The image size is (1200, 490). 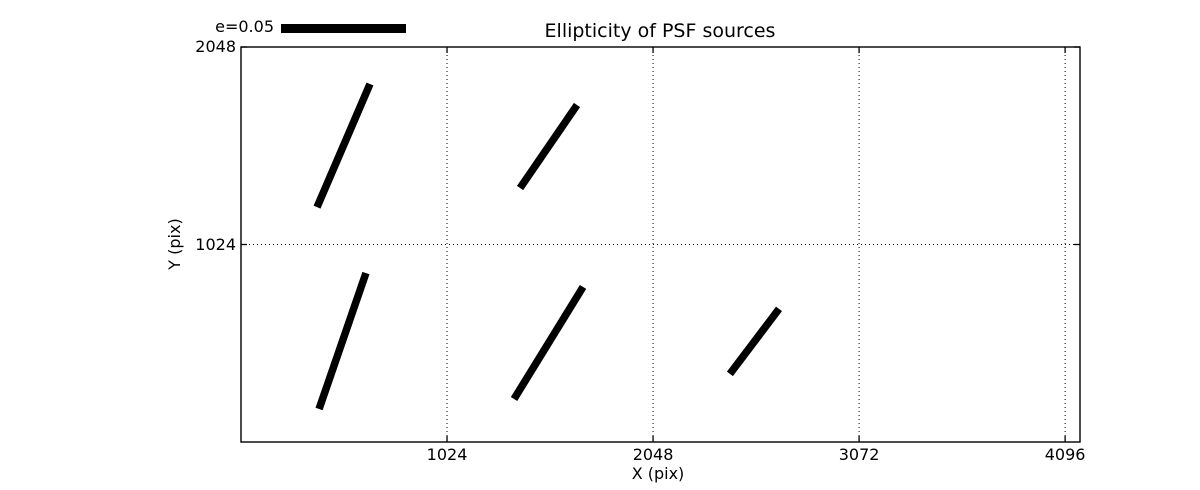 What do you see at coordinates (660, 31) in the screenshot?
I see `chart-title: Ellipticity of PSF sources` at bounding box center [660, 31].